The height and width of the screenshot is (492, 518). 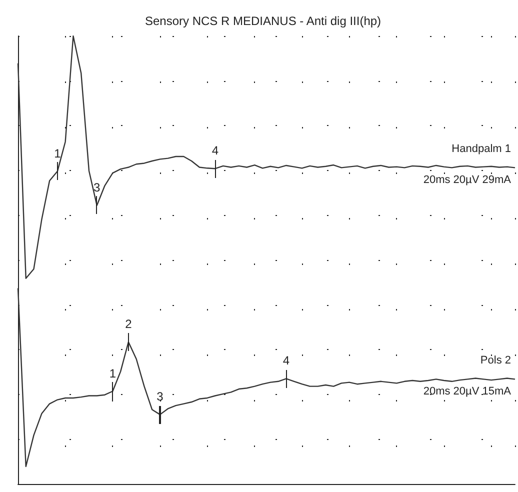 What do you see at coordinates (128, 323) in the screenshot?
I see `annotation: 2` at bounding box center [128, 323].